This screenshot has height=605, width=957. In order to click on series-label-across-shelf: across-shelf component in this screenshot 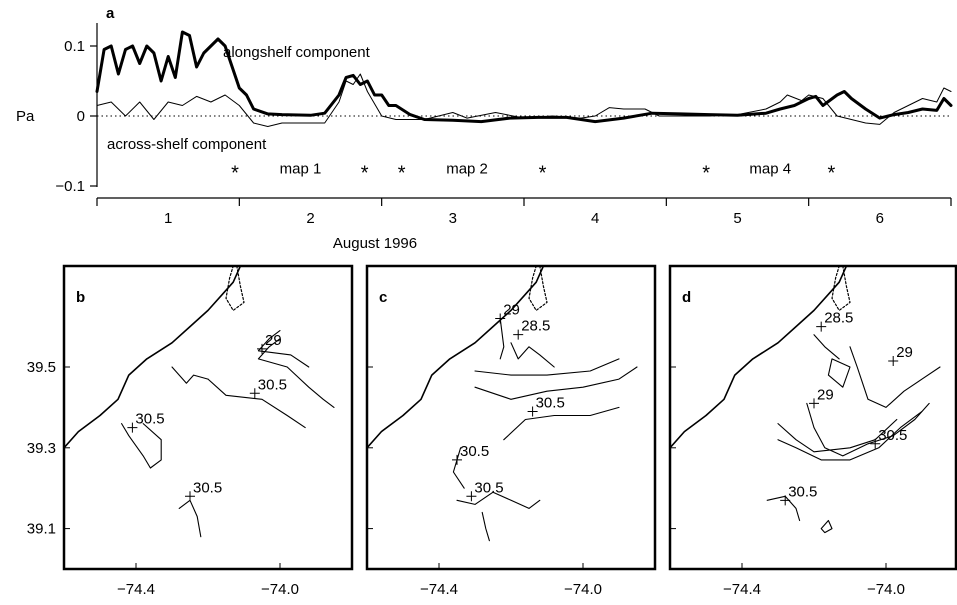, I will do `click(187, 144)`.